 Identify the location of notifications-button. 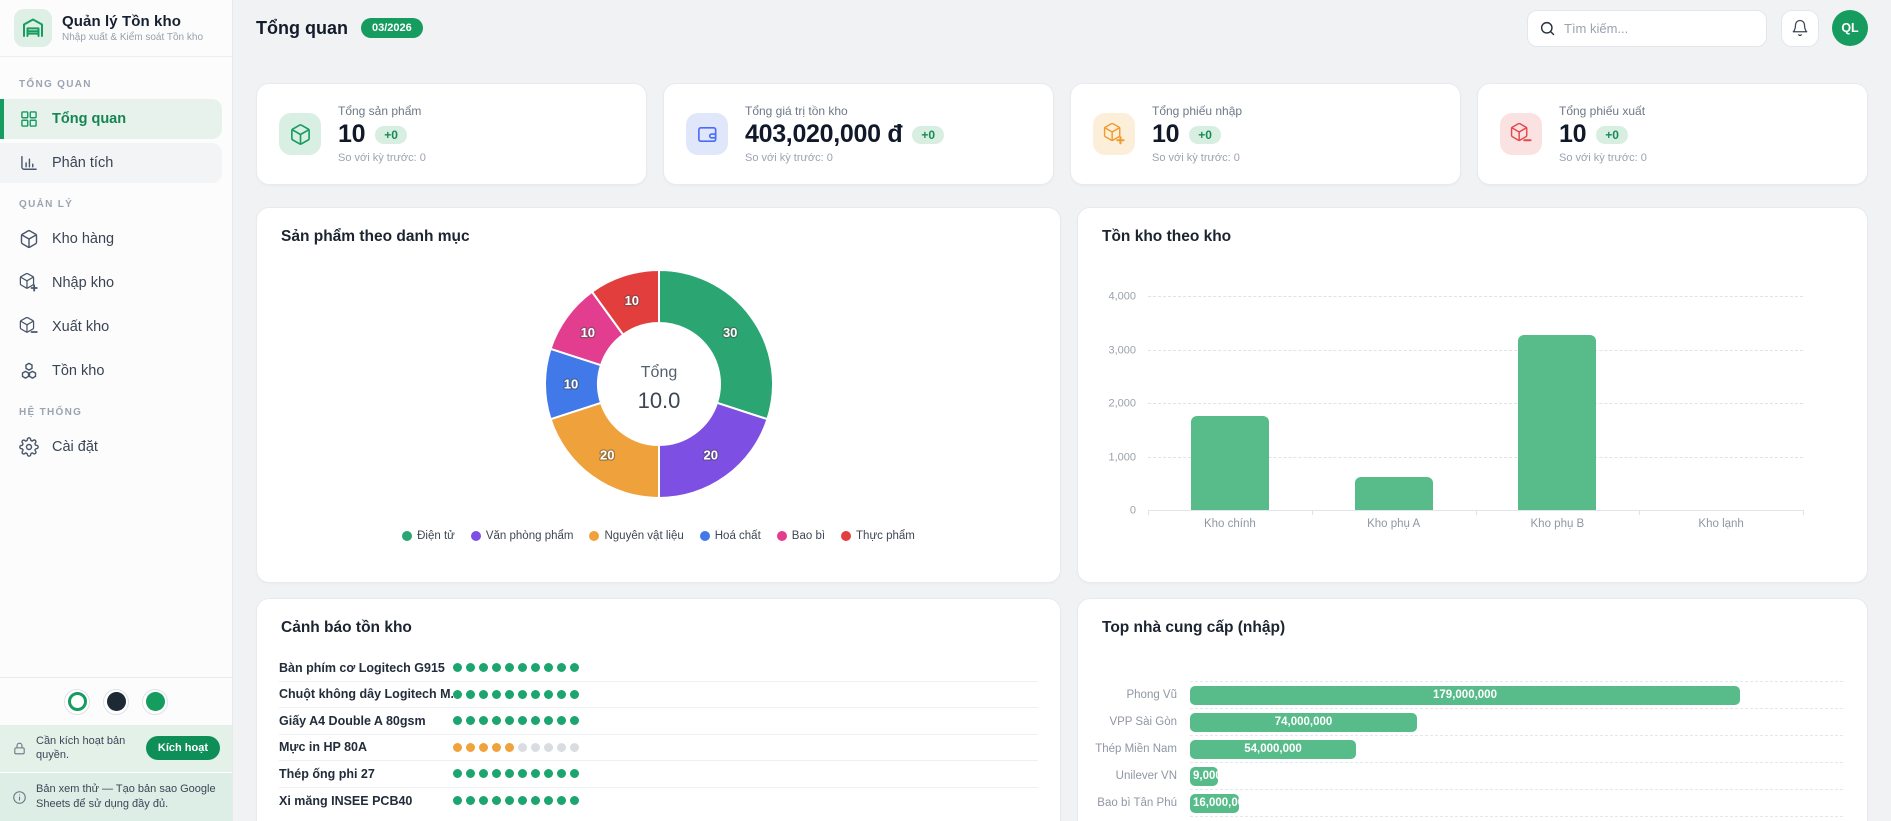
(1800, 28).